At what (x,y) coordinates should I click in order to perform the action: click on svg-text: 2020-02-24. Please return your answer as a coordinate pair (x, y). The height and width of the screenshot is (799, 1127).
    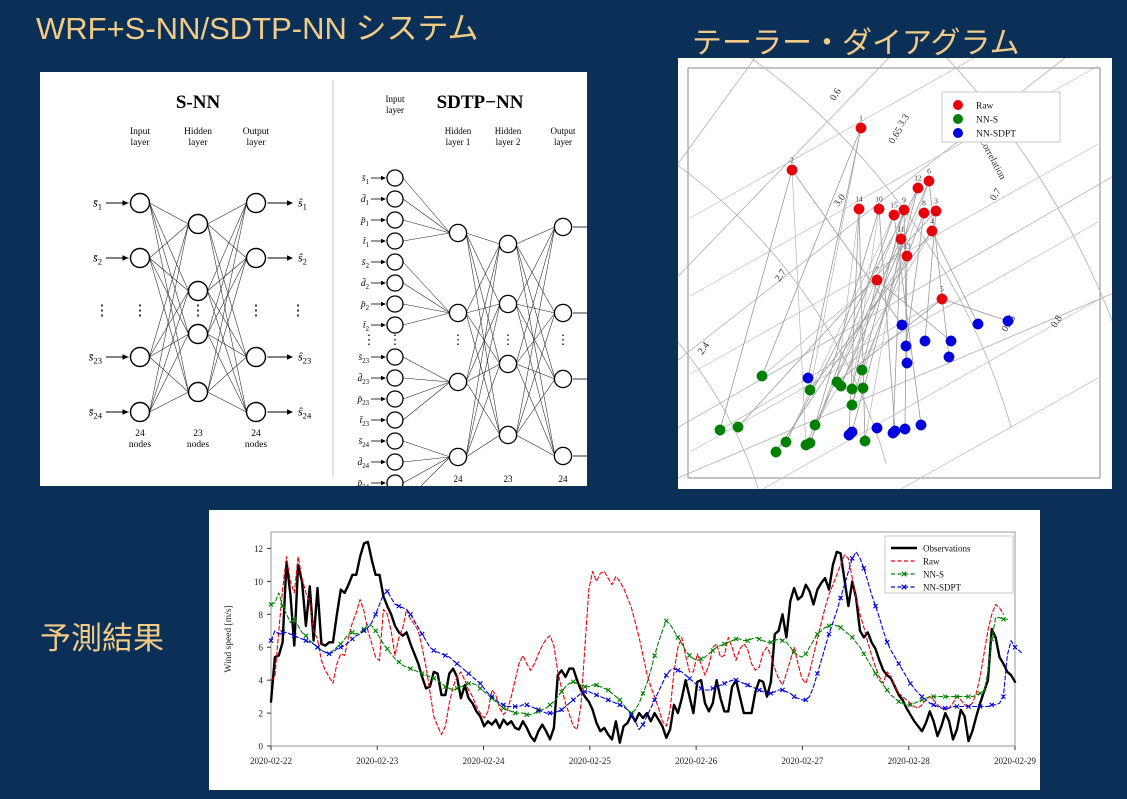
    Looking at the image, I should click on (484, 761).